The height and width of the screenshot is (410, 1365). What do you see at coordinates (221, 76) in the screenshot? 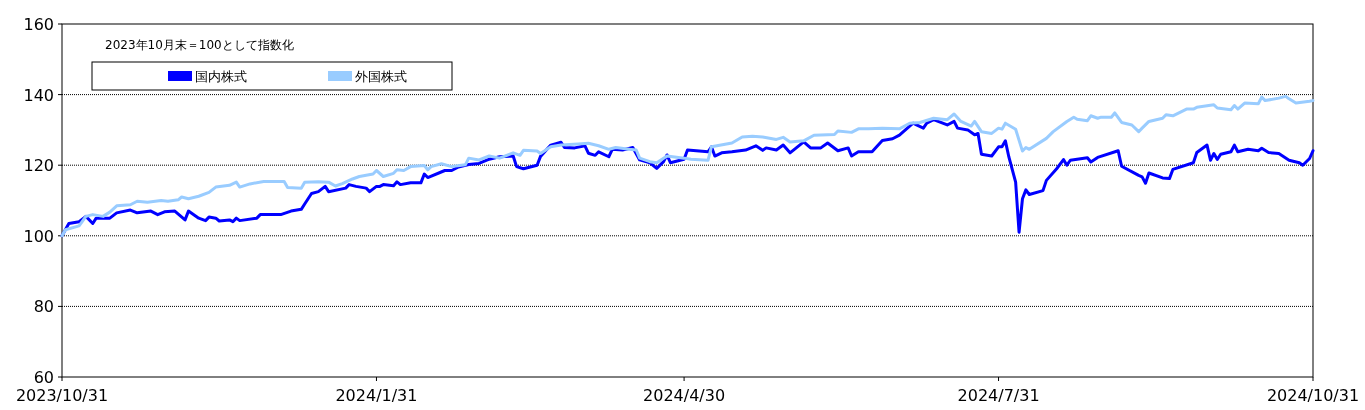
I see `legend-label: 国内株式` at bounding box center [221, 76].